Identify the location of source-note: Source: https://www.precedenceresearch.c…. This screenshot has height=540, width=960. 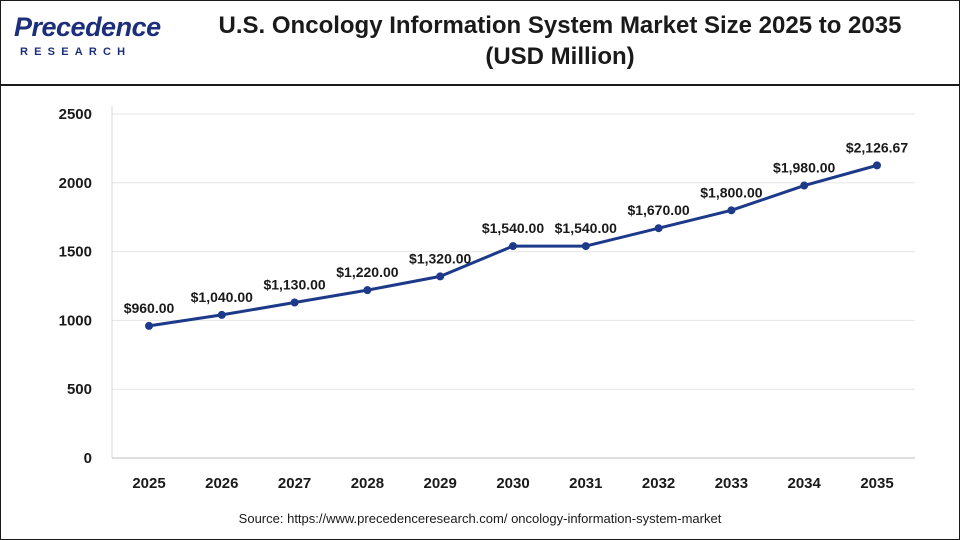
(480, 518).